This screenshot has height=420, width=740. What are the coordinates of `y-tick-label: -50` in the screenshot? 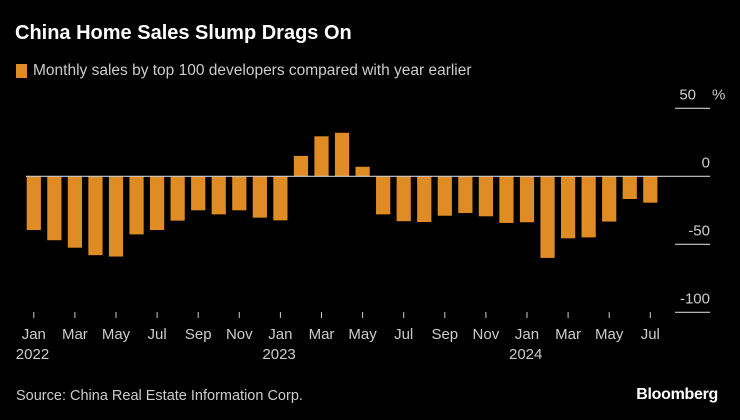 It's located at (699, 230).